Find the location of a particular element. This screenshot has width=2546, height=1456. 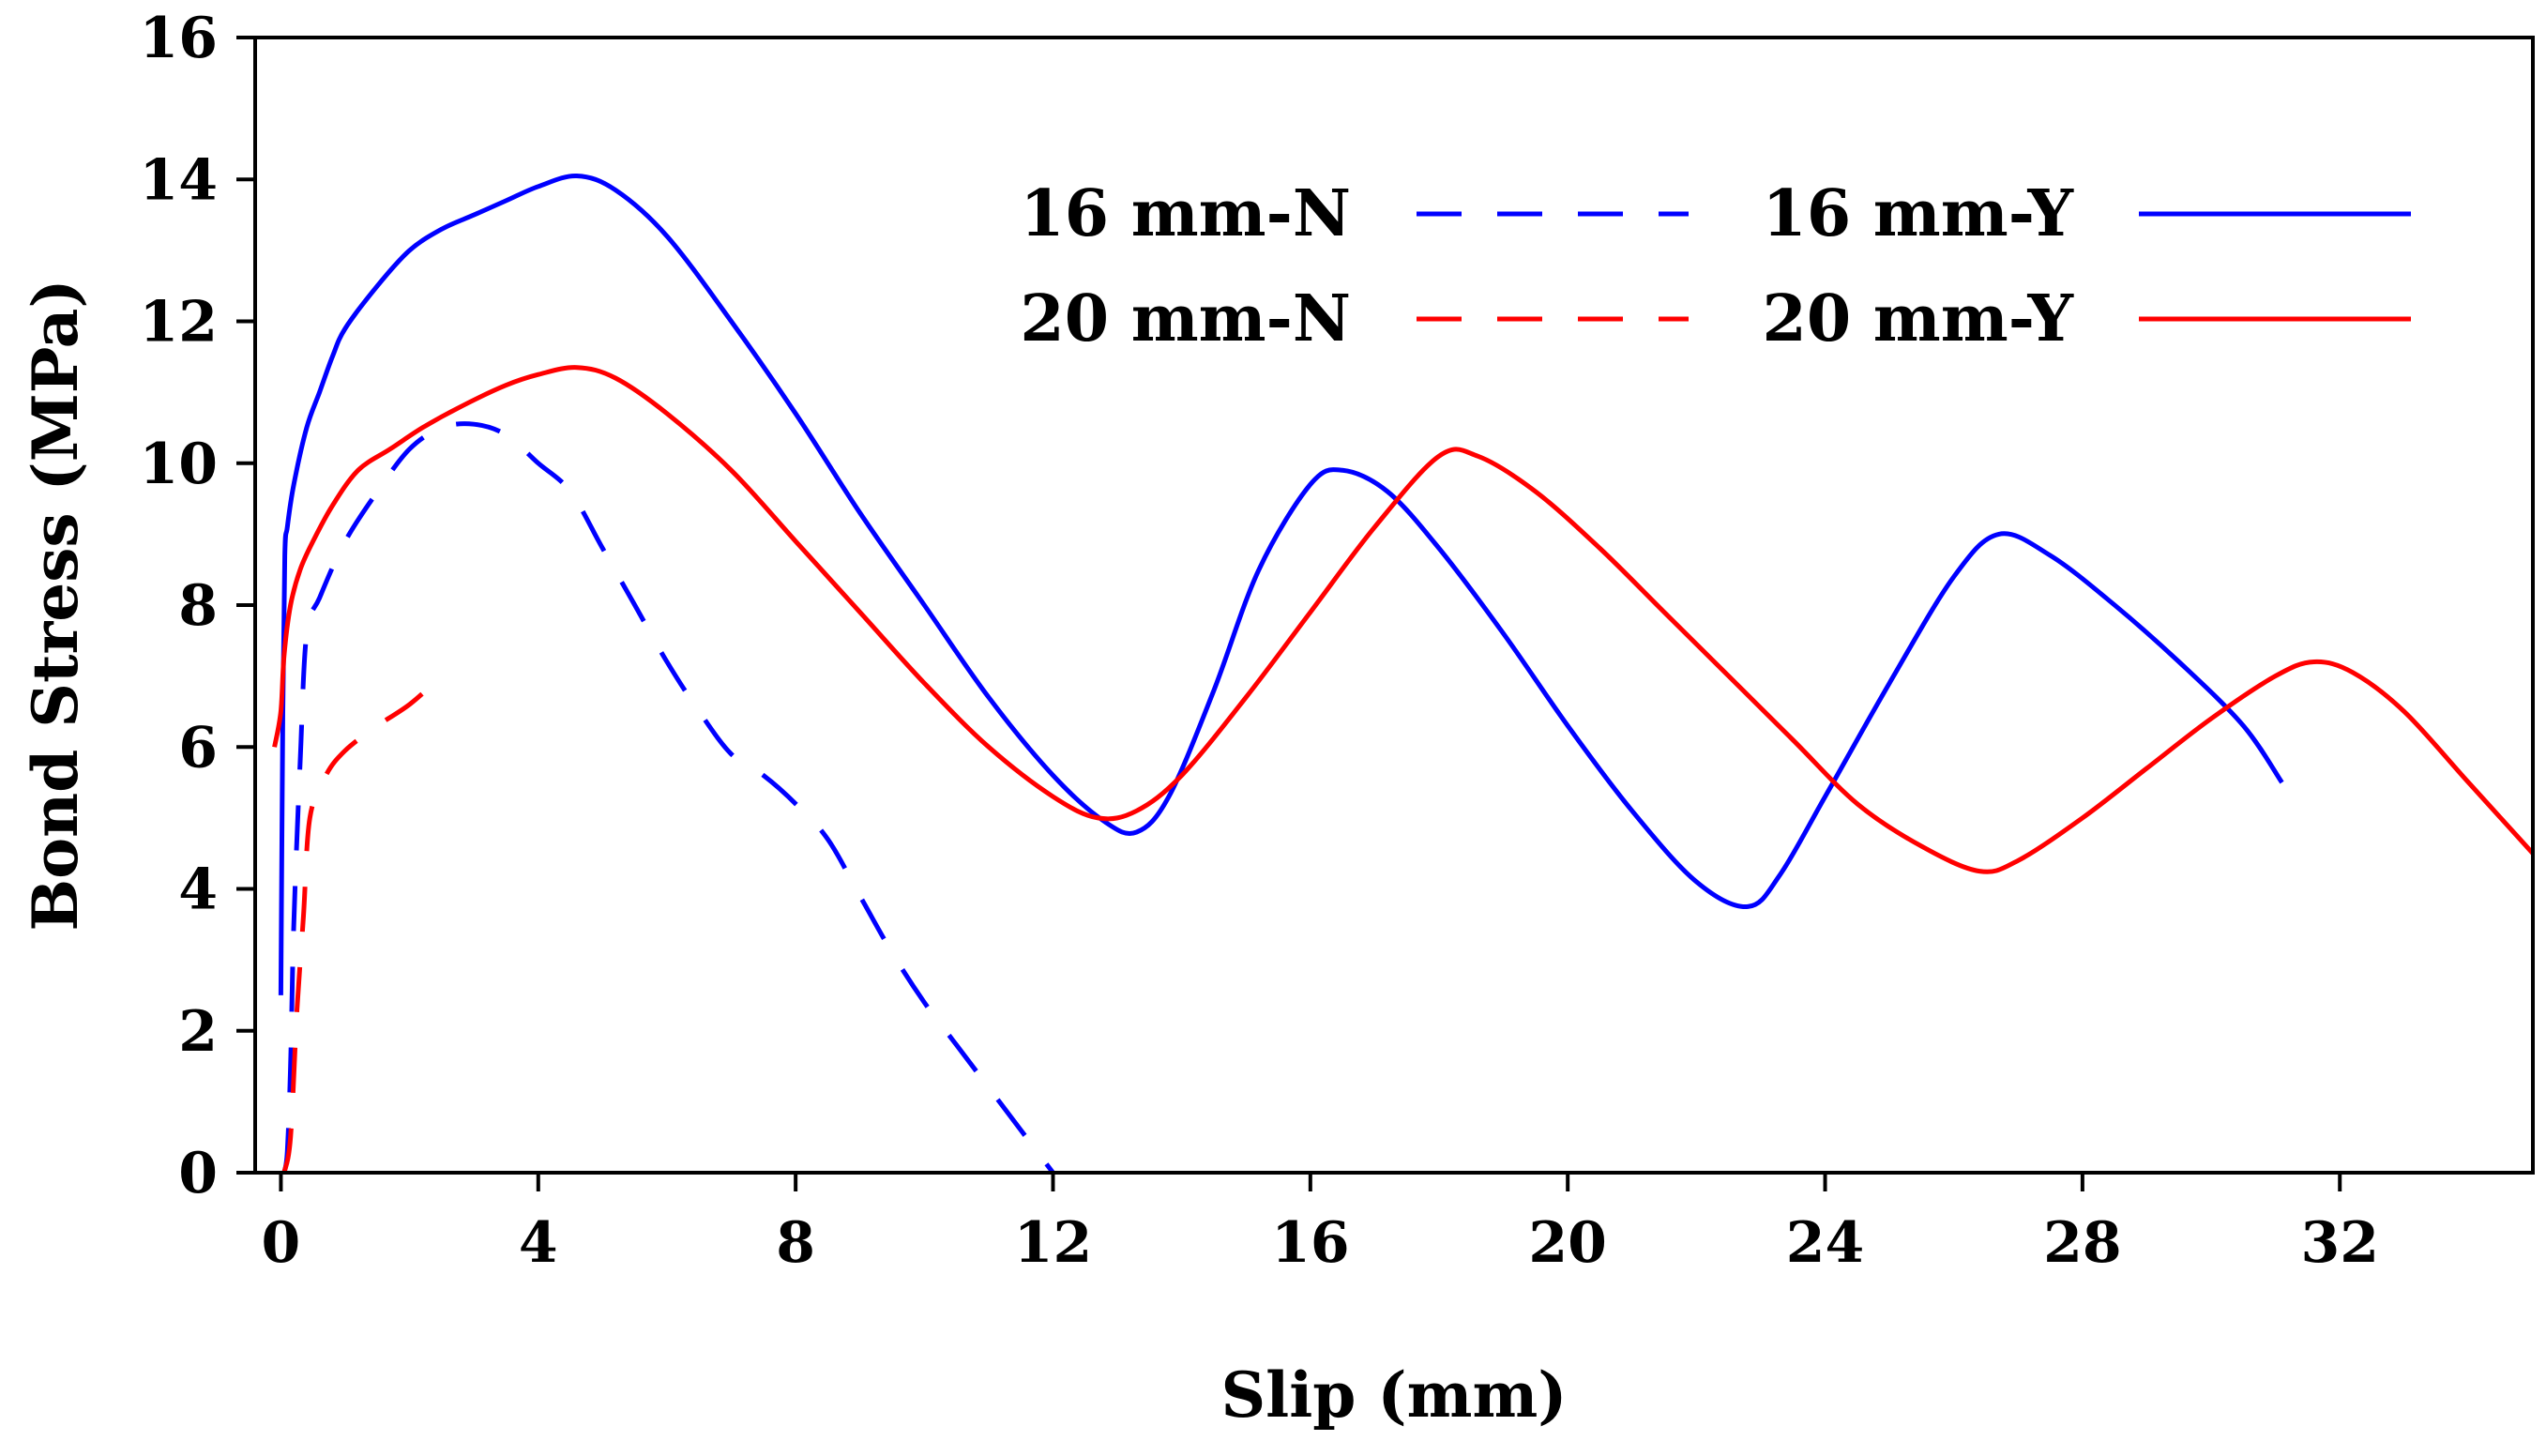

x-tick-label: 24 is located at coordinates (1825, 1243).